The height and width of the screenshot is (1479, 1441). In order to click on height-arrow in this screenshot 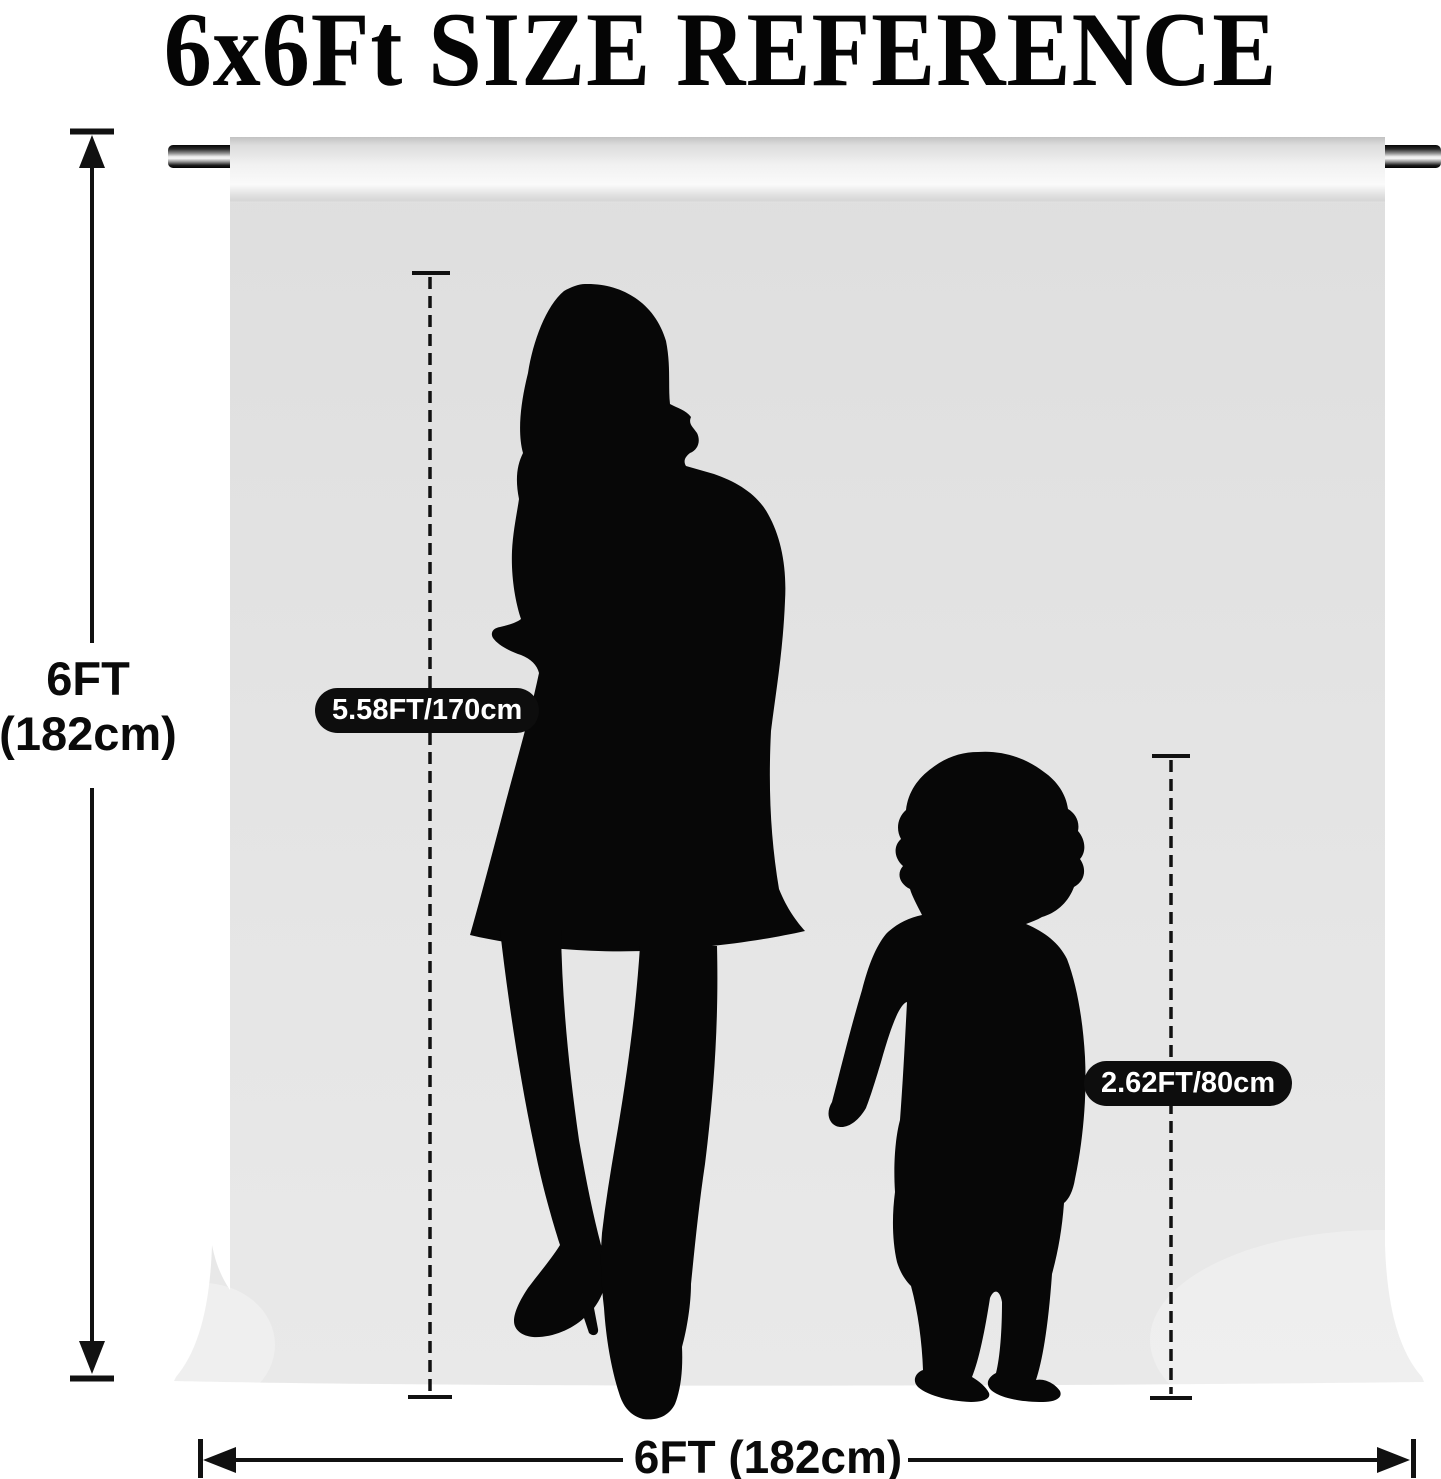, I will do `click(92, 755)`.